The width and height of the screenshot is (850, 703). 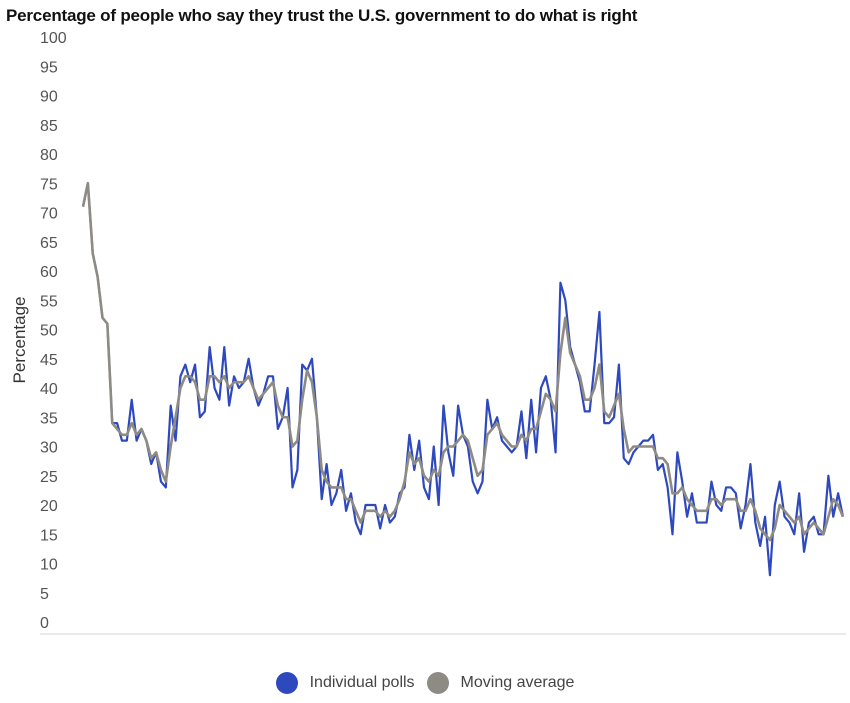 I want to click on y-axis-title: Percentage, so click(x=19, y=340).